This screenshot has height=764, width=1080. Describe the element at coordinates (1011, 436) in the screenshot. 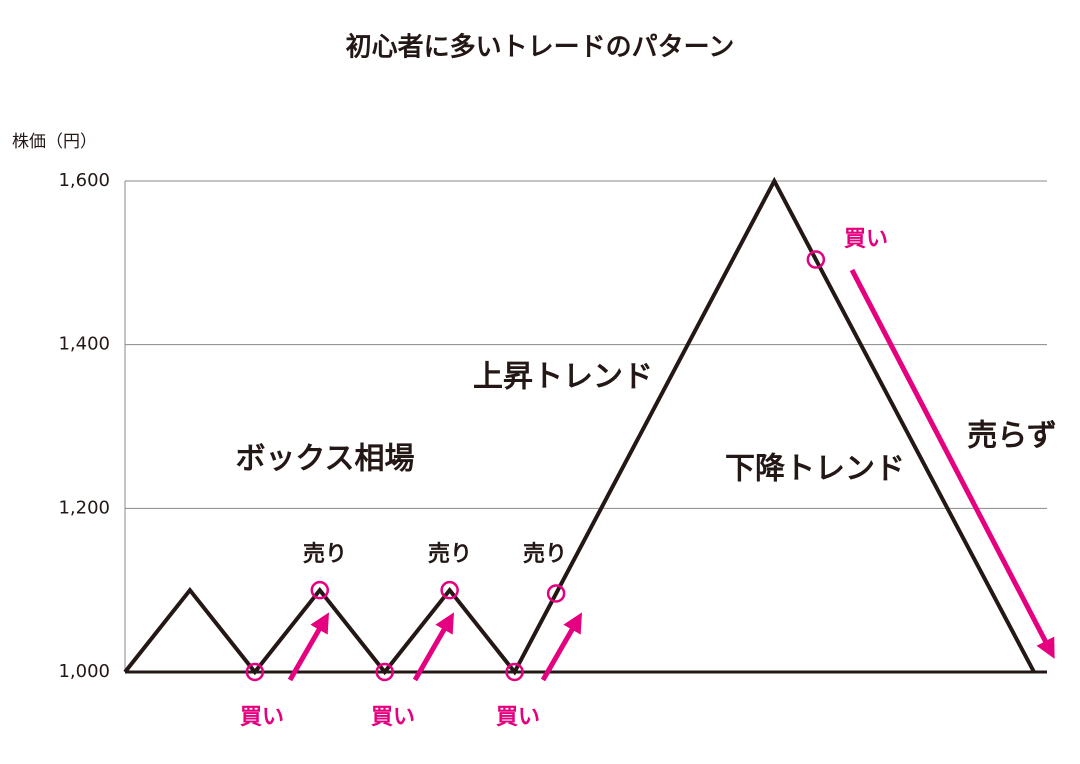

I see `annotation: 売らず` at that location.